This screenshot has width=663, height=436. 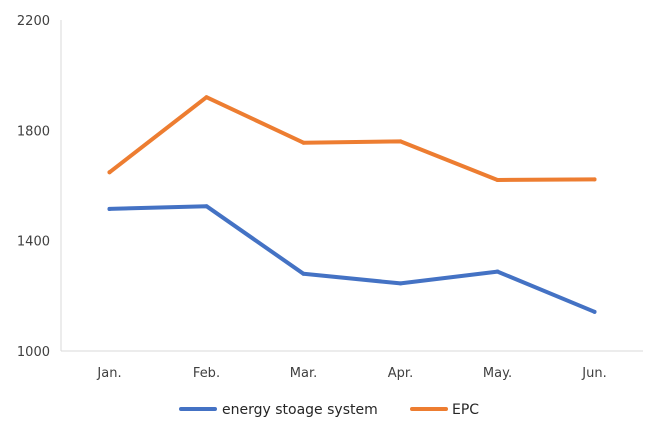 I want to click on x-tick-labels: Jan. Feb. Mar. Apr. May. Jun., so click(x=351, y=373).